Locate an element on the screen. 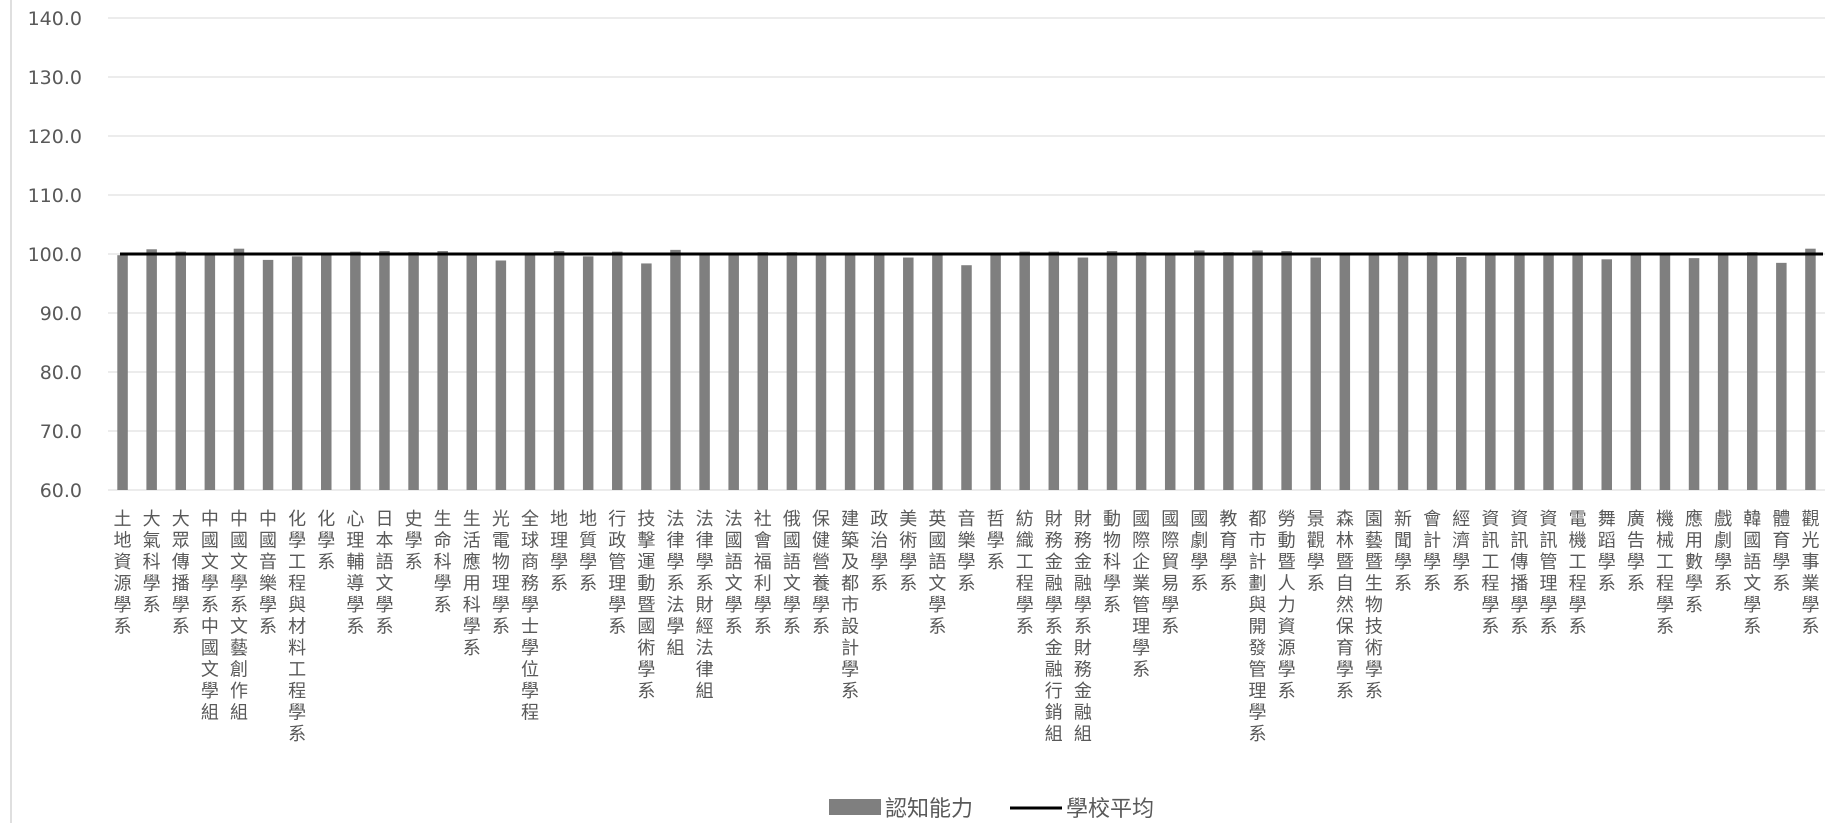  x-tick-label: 中國文學系中國文學組 is located at coordinates (210, 616).